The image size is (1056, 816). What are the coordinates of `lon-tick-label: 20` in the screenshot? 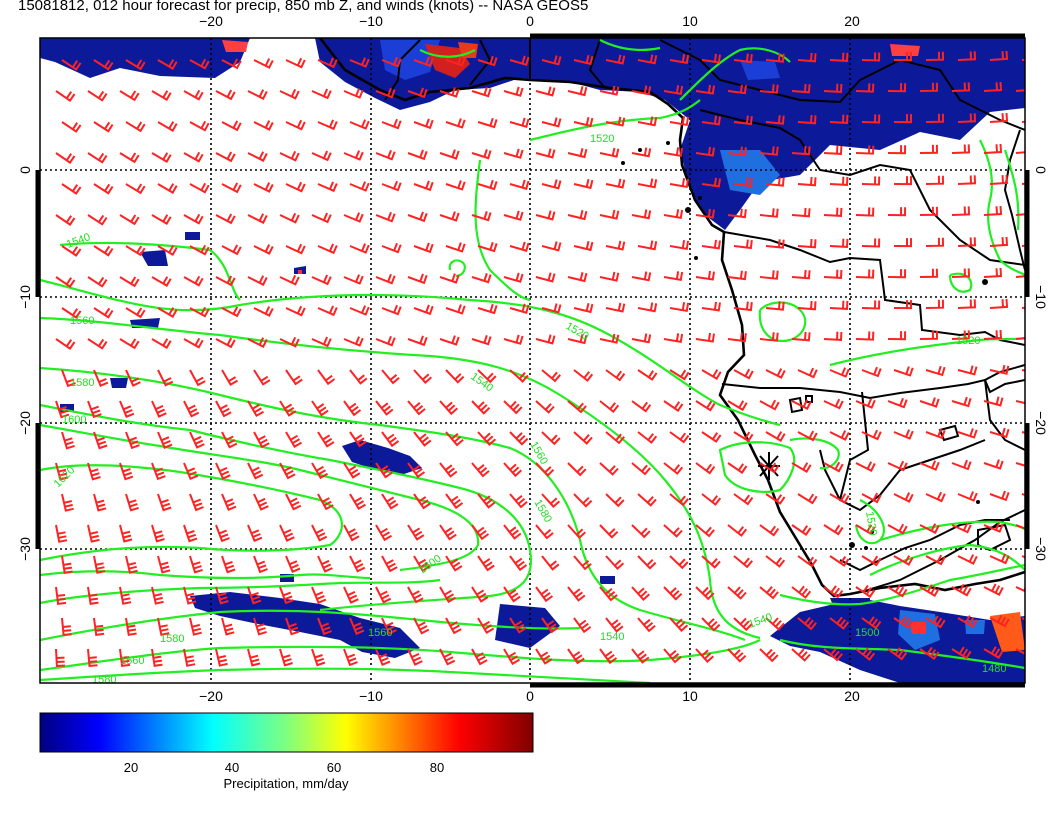 It's located at (852, 696).